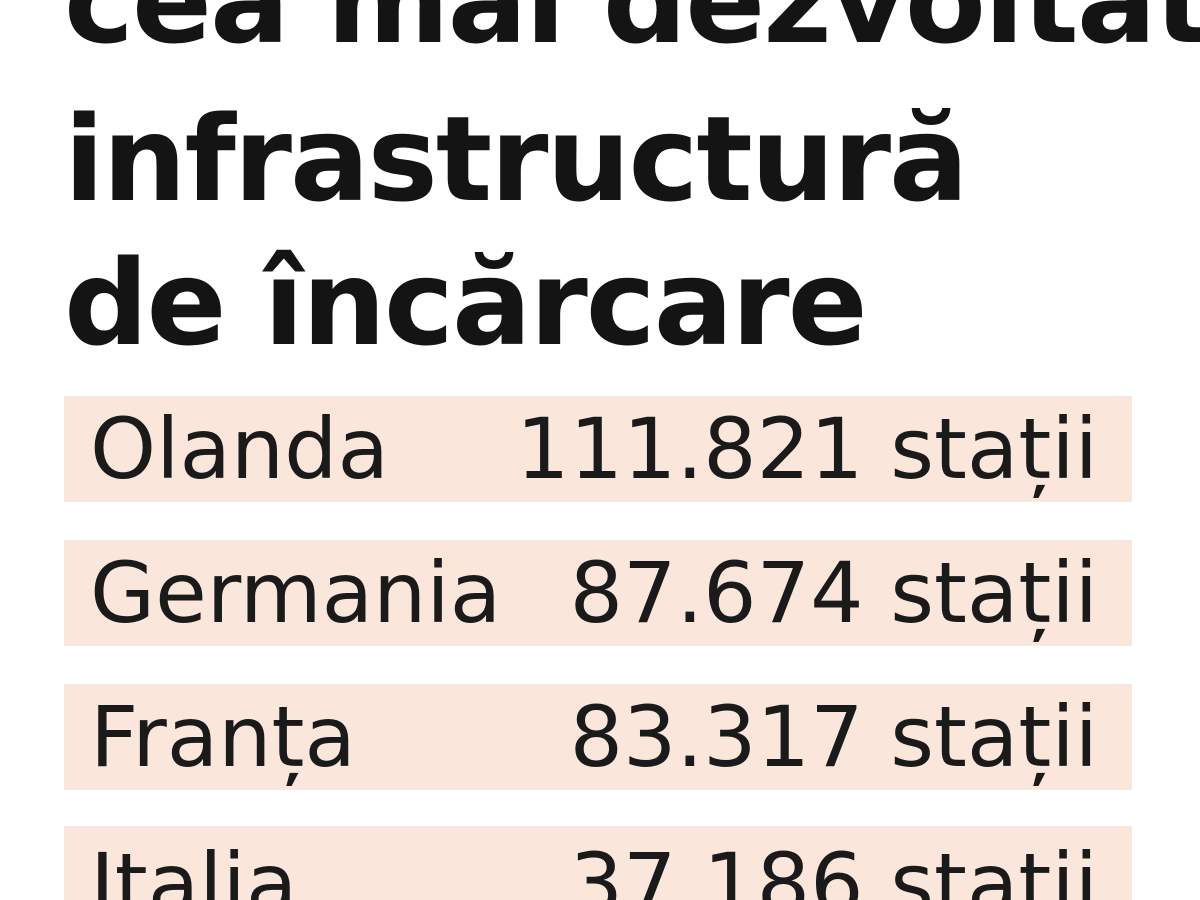 This screenshot has height=900, width=1200. Describe the element at coordinates (466, 303) in the screenshot. I see `headline-line-3: de încărcare` at that location.